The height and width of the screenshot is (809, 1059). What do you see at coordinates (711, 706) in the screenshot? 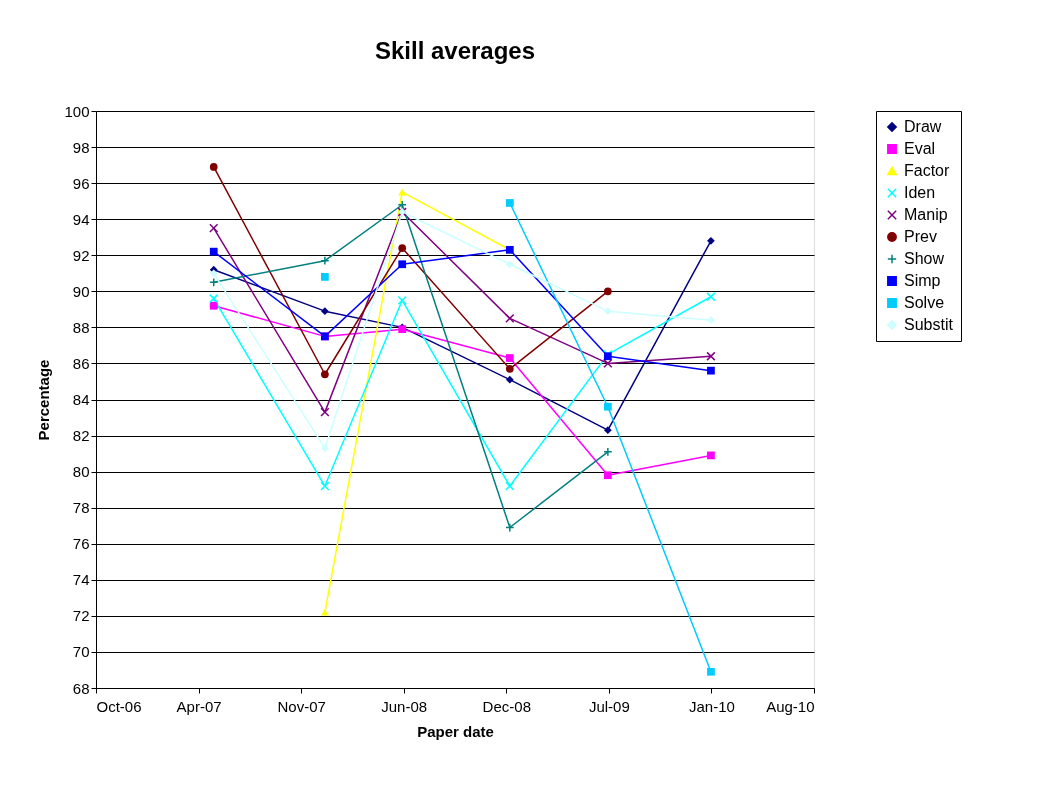
I see `x-tick-label: Jan-10` at bounding box center [711, 706].